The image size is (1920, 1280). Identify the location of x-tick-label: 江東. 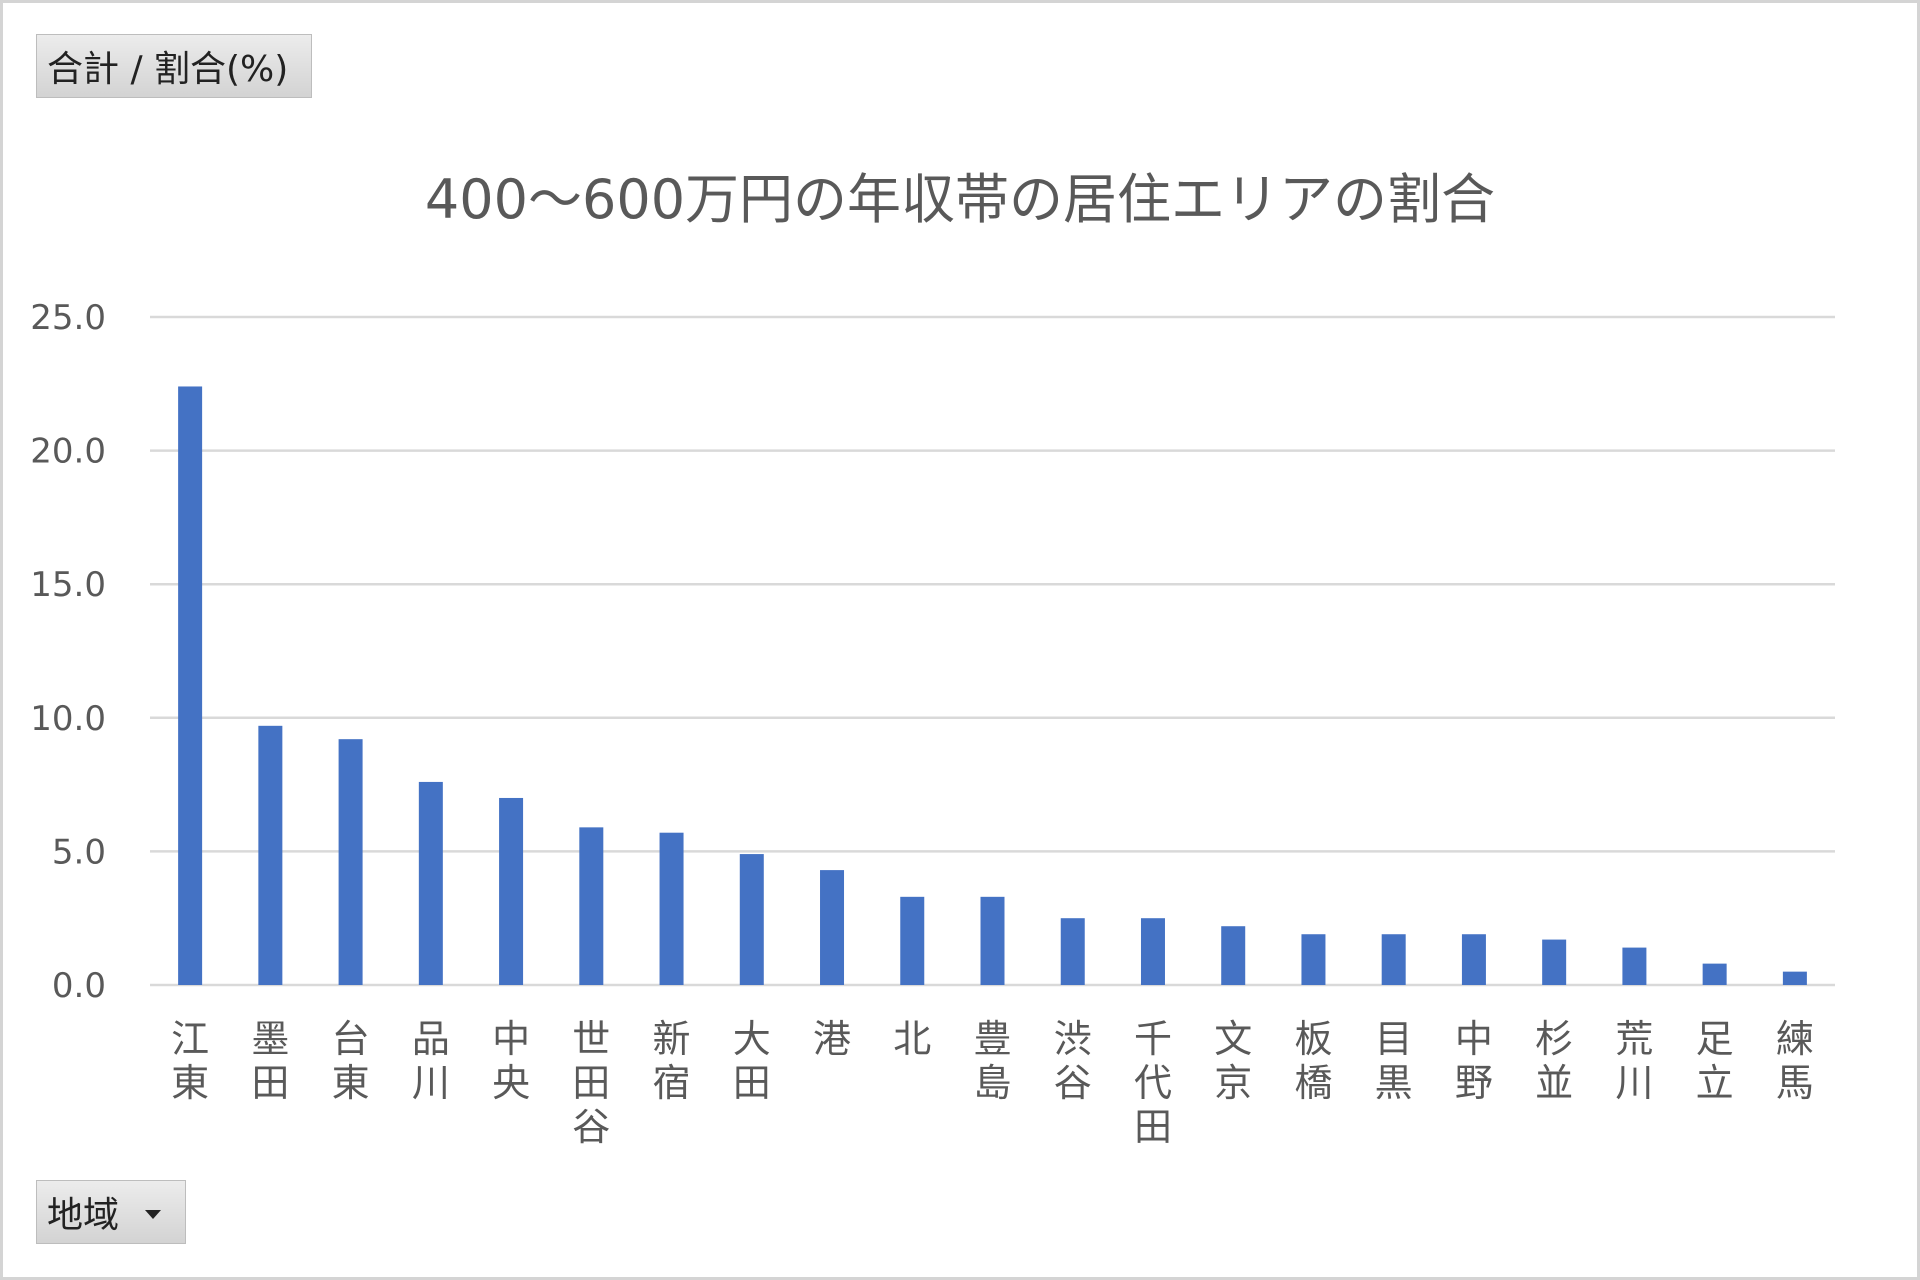
(190, 1061).